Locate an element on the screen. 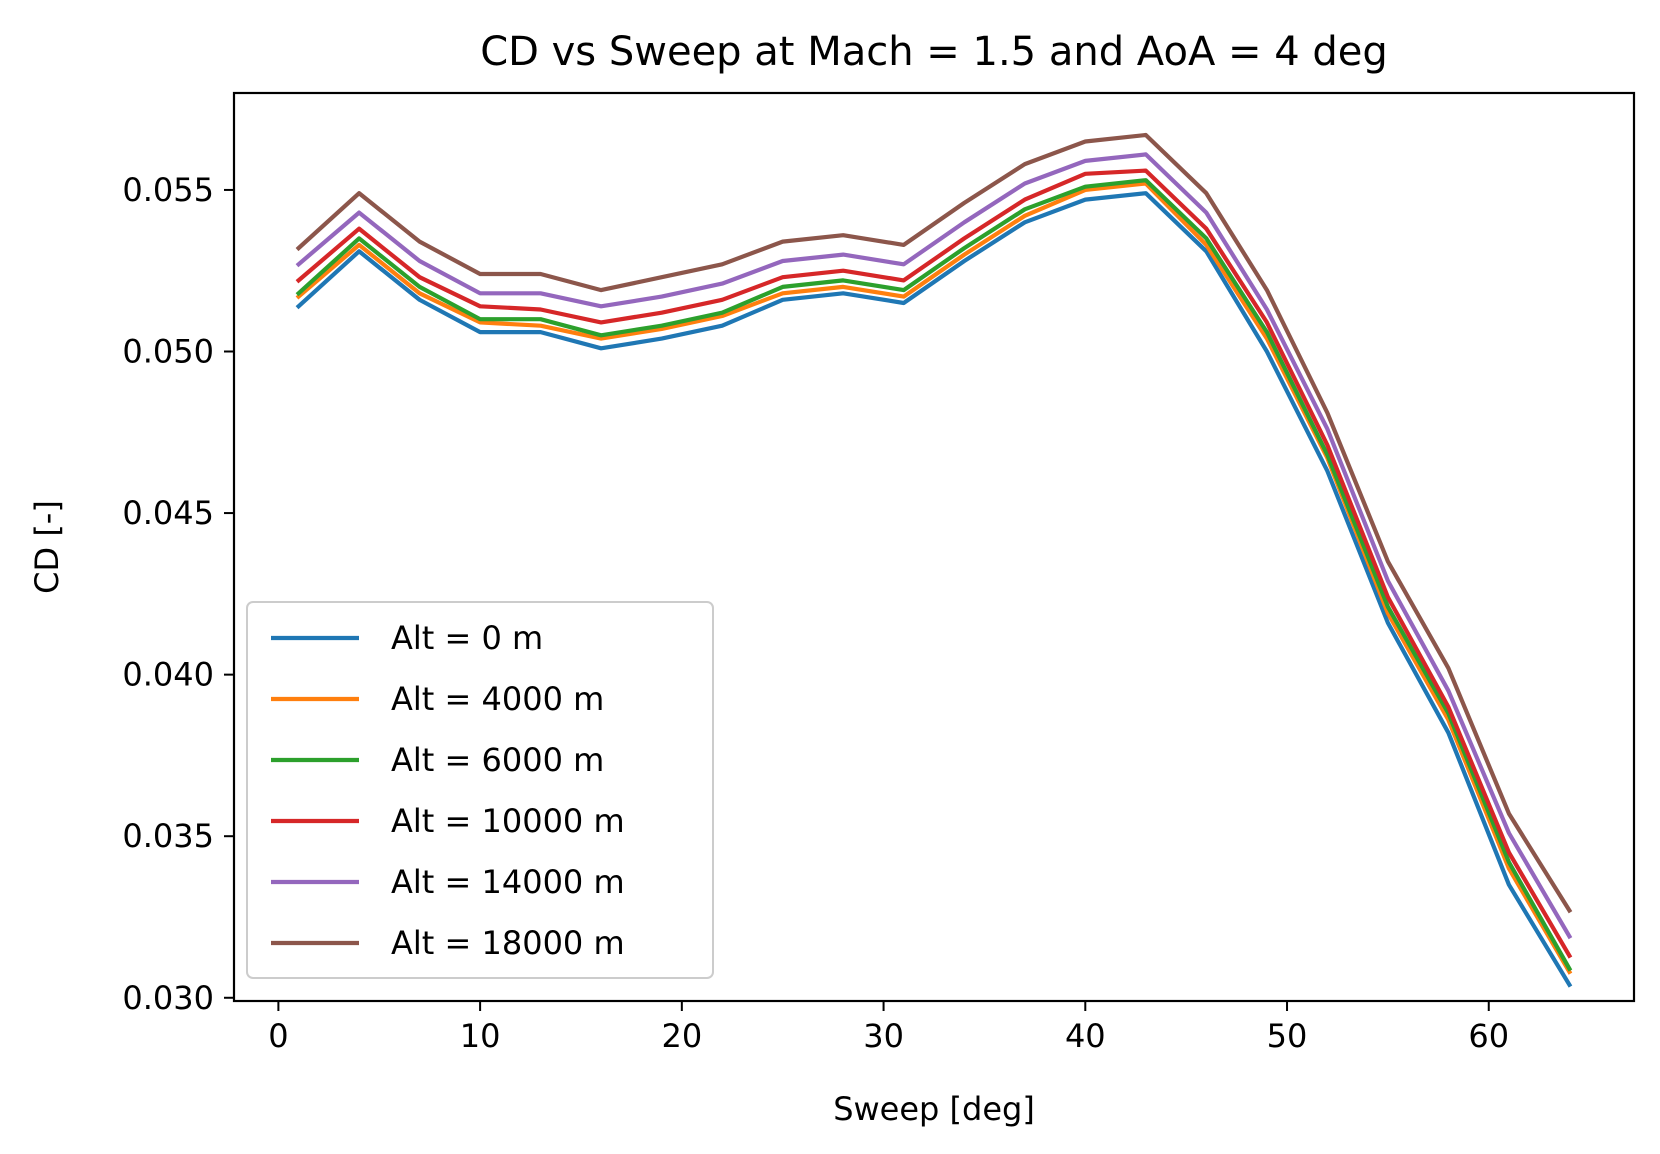  y-tick-label: 0.050 is located at coordinates (168, 352).